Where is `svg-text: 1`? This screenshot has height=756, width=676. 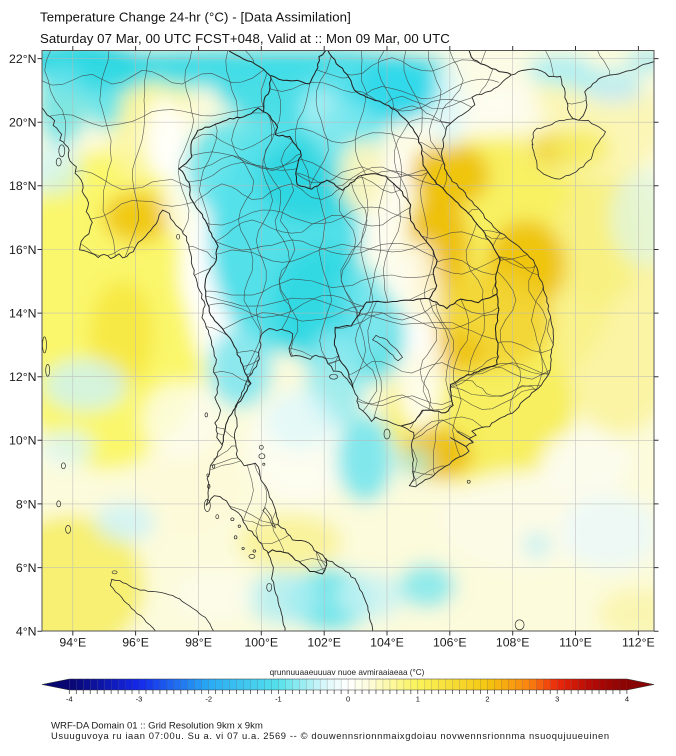 svg-text: 1 is located at coordinates (418, 699).